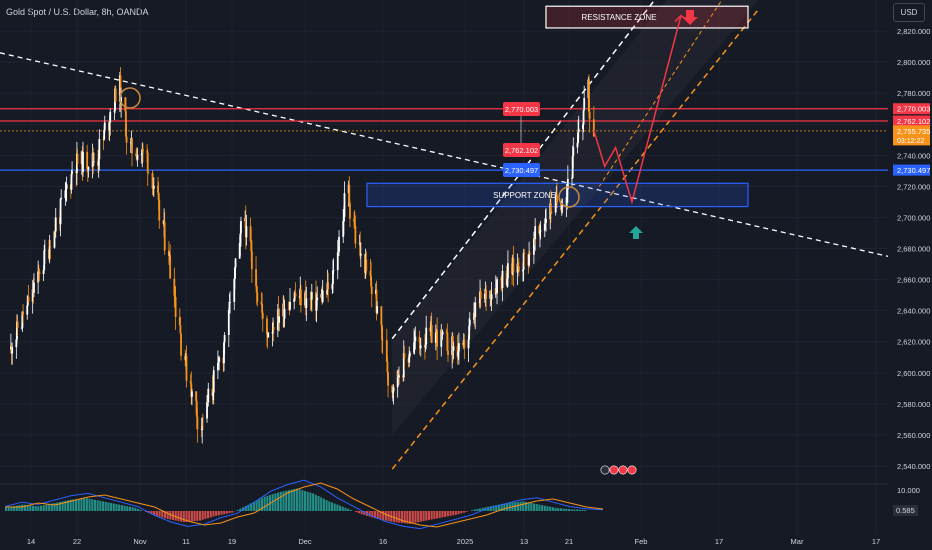 The image size is (932, 550). What do you see at coordinates (913, 155) in the screenshot?
I see `y-tick-label: 2,740.000` at bounding box center [913, 155].